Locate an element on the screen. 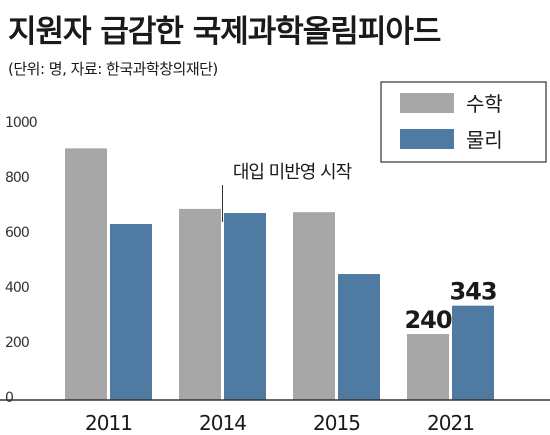 Image resolution: width=550 pixels, height=435 pixels. y-tick-label: 800 is located at coordinates (17, 178).